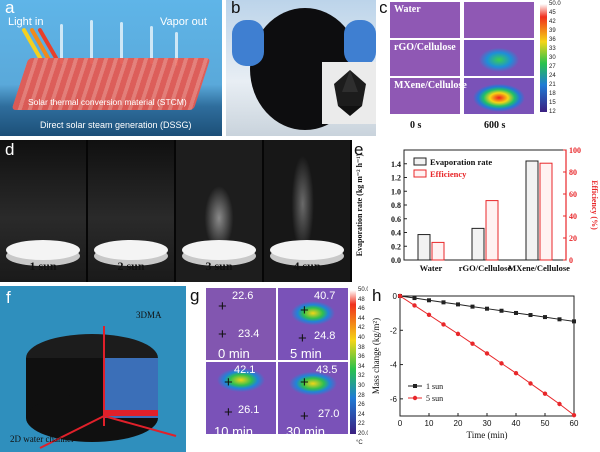  Describe the element at coordinates (361, 424) in the screenshot. I see `colorbar-tick-label: 22` at that location.